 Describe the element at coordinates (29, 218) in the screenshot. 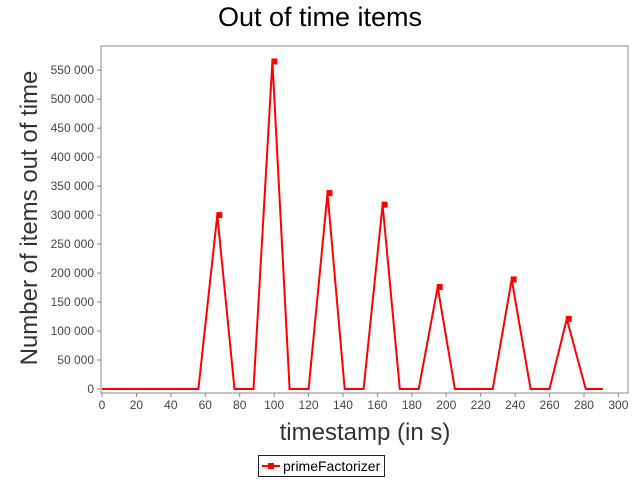

I see `y-axis-label: Number of items out of time` at that location.